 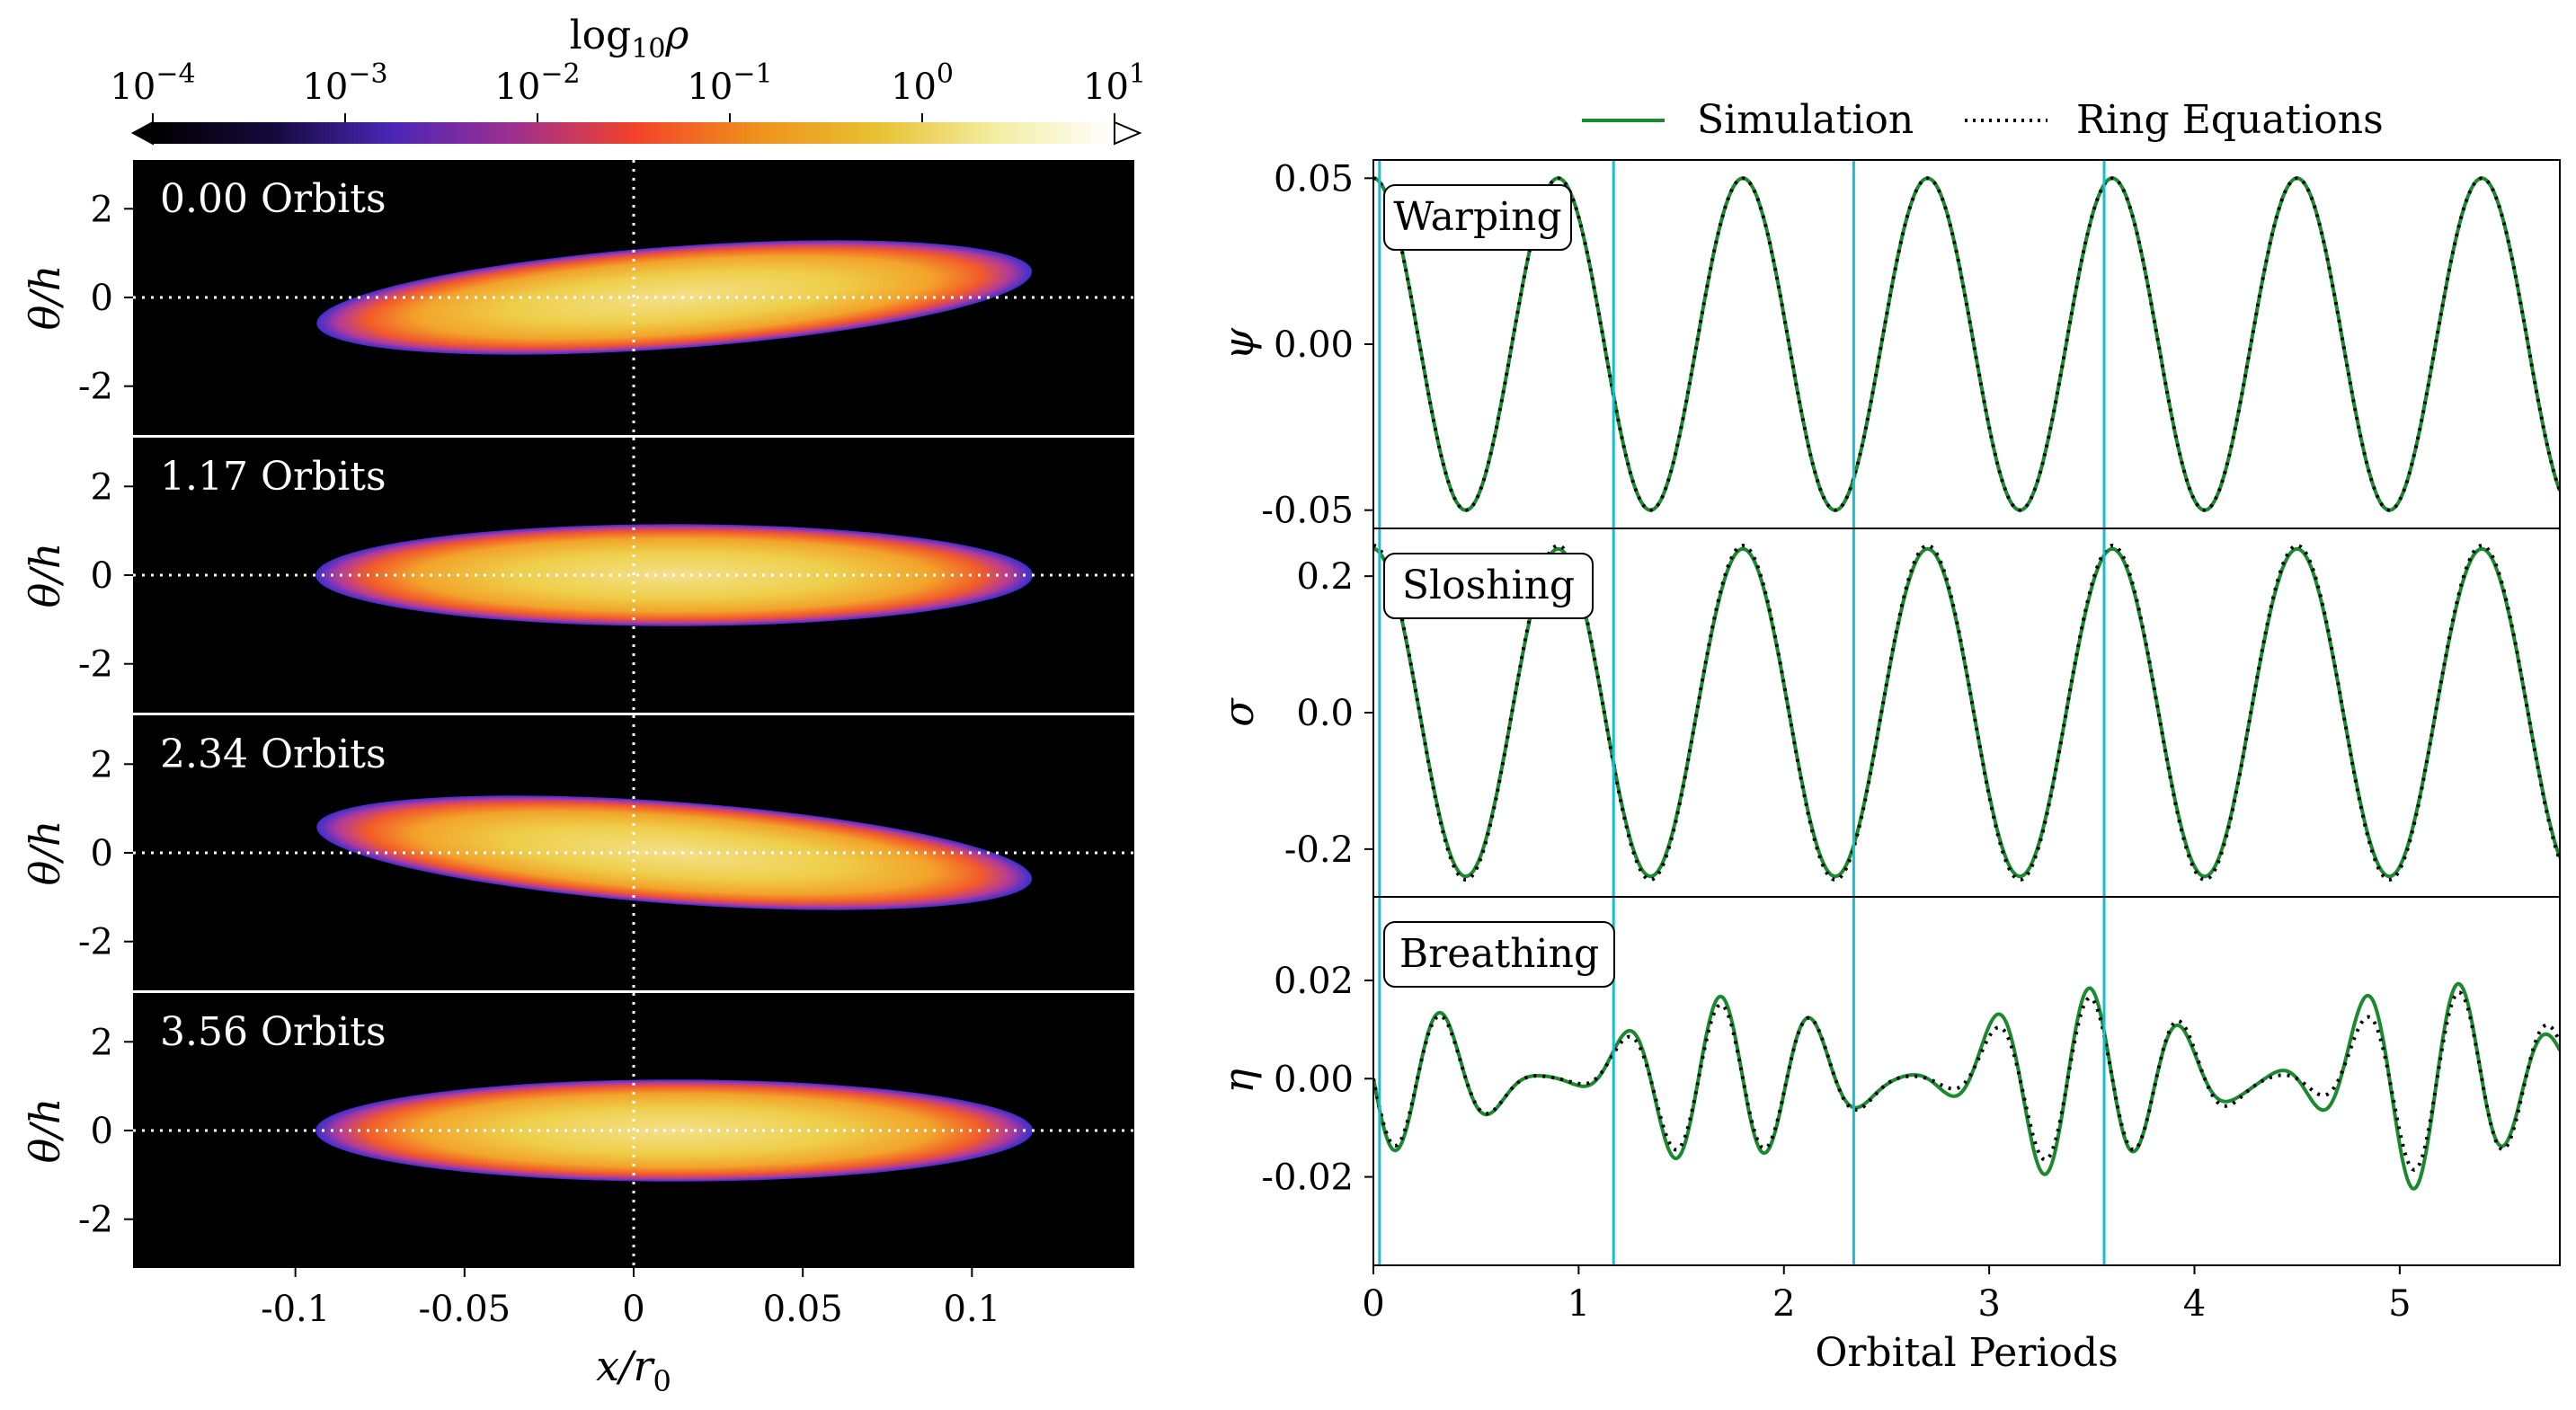 What do you see at coordinates (1128, 133) in the screenshot?
I see `colorbar-right-extend` at bounding box center [1128, 133].